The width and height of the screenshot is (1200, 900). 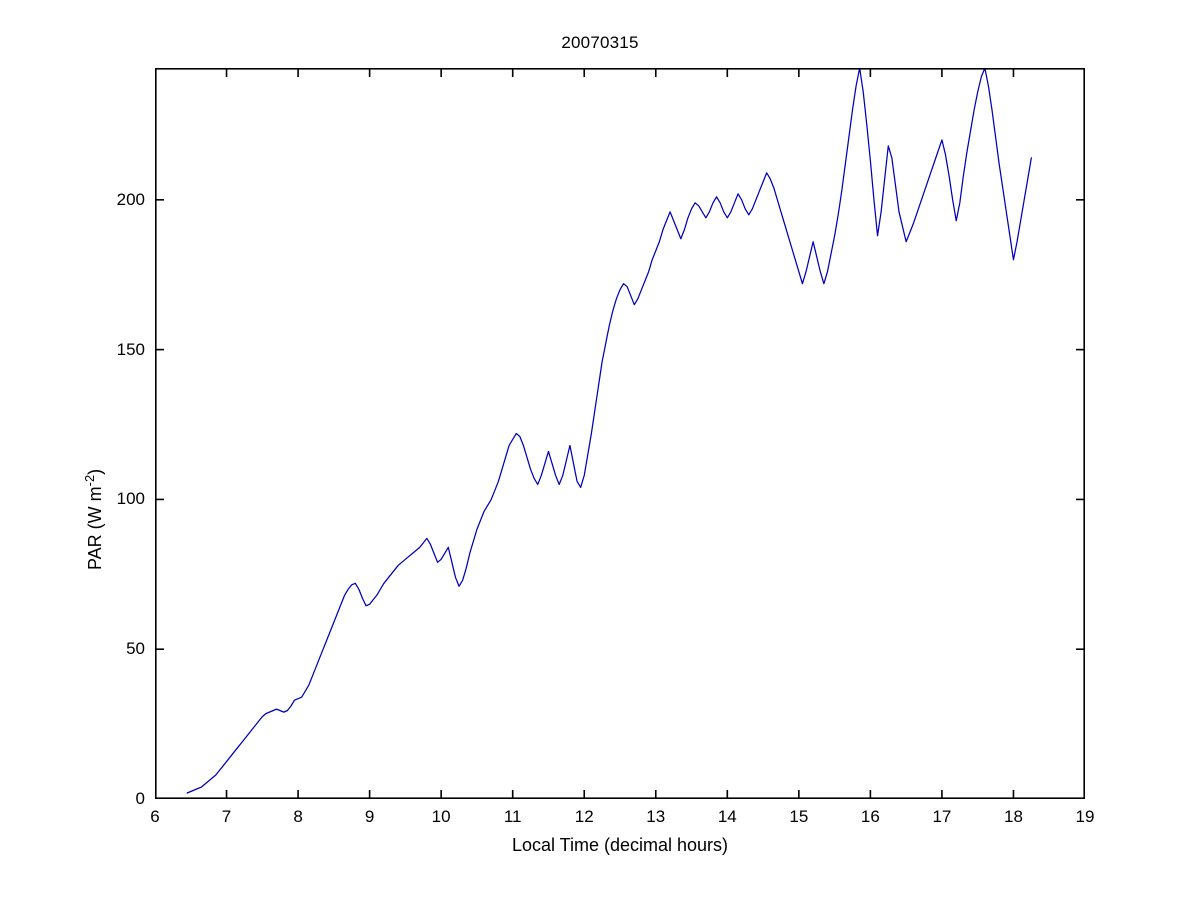 What do you see at coordinates (441, 816) in the screenshot?
I see `x-tick-label: 10` at bounding box center [441, 816].